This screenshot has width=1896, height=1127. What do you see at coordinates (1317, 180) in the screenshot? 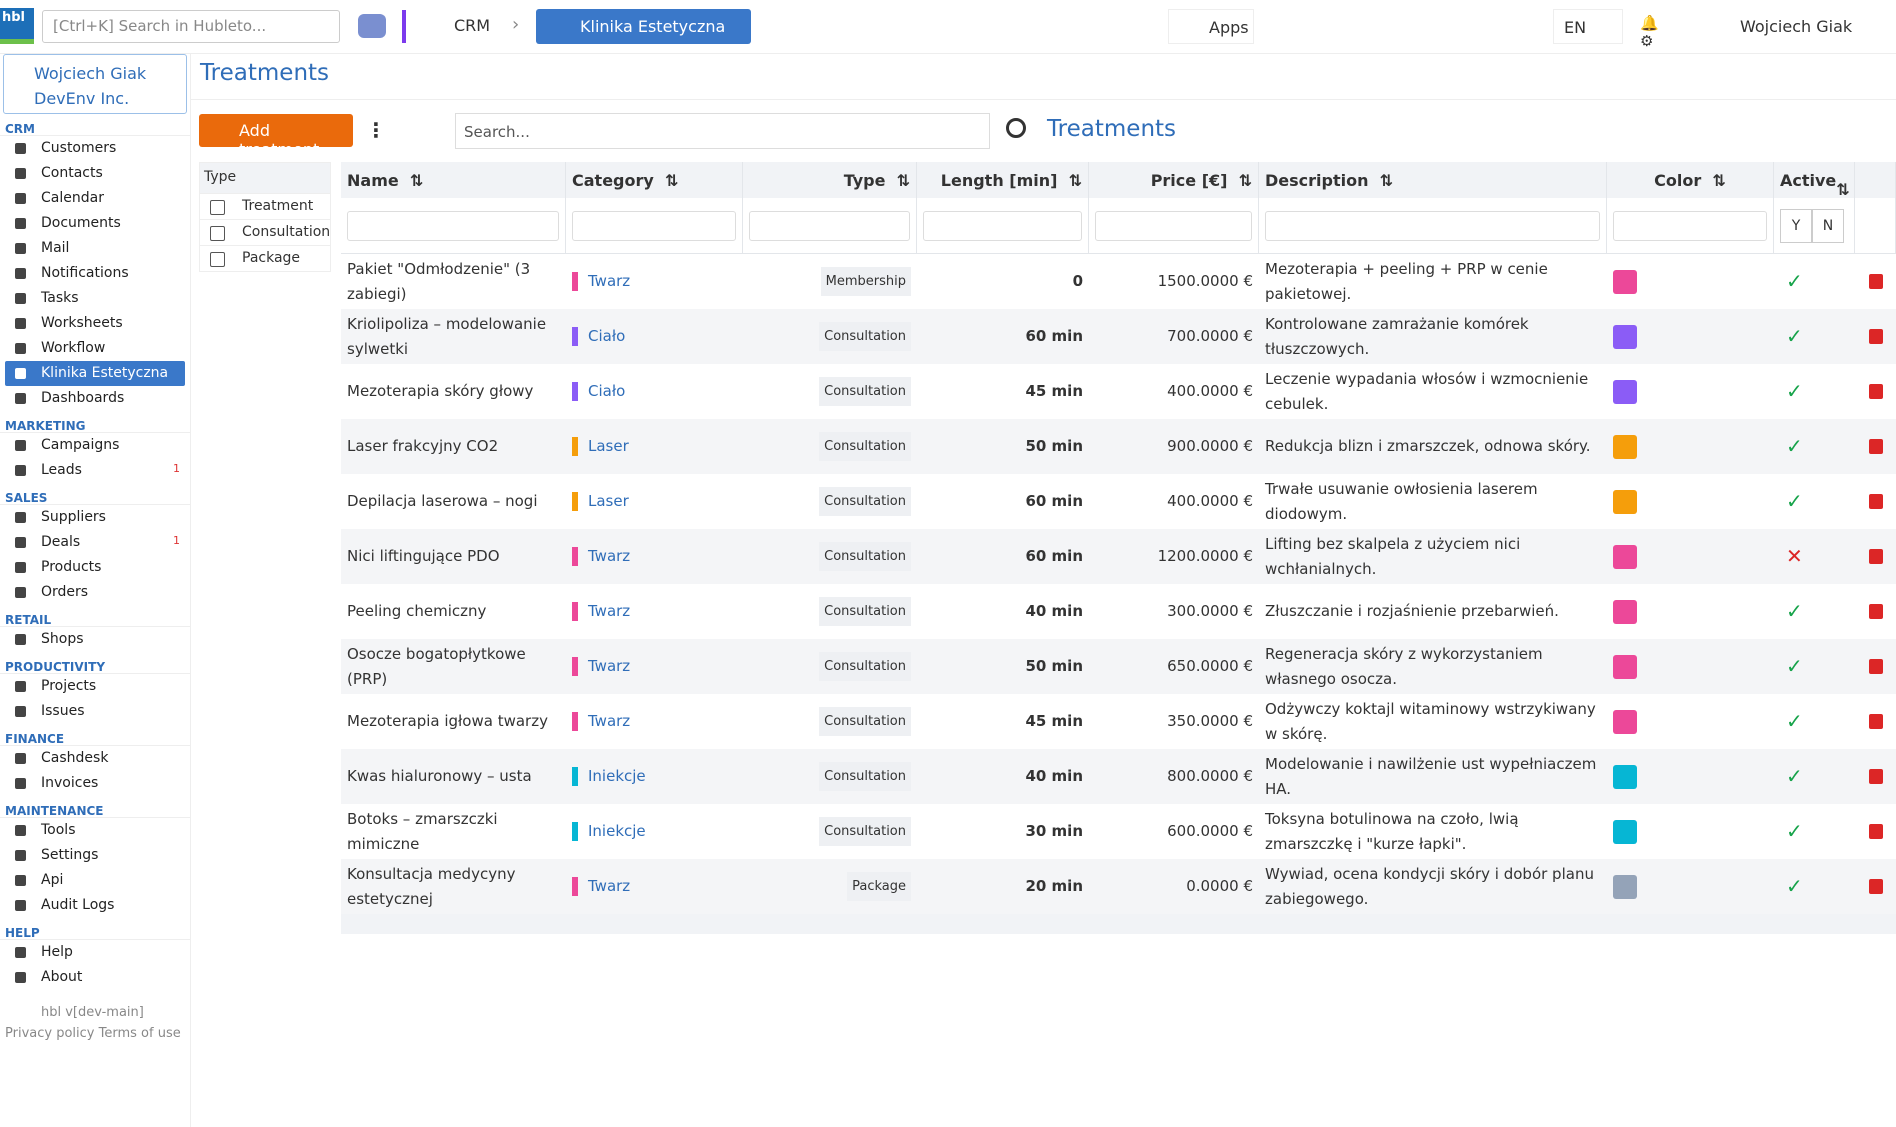
I see `column-title: Description` at bounding box center [1317, 180].